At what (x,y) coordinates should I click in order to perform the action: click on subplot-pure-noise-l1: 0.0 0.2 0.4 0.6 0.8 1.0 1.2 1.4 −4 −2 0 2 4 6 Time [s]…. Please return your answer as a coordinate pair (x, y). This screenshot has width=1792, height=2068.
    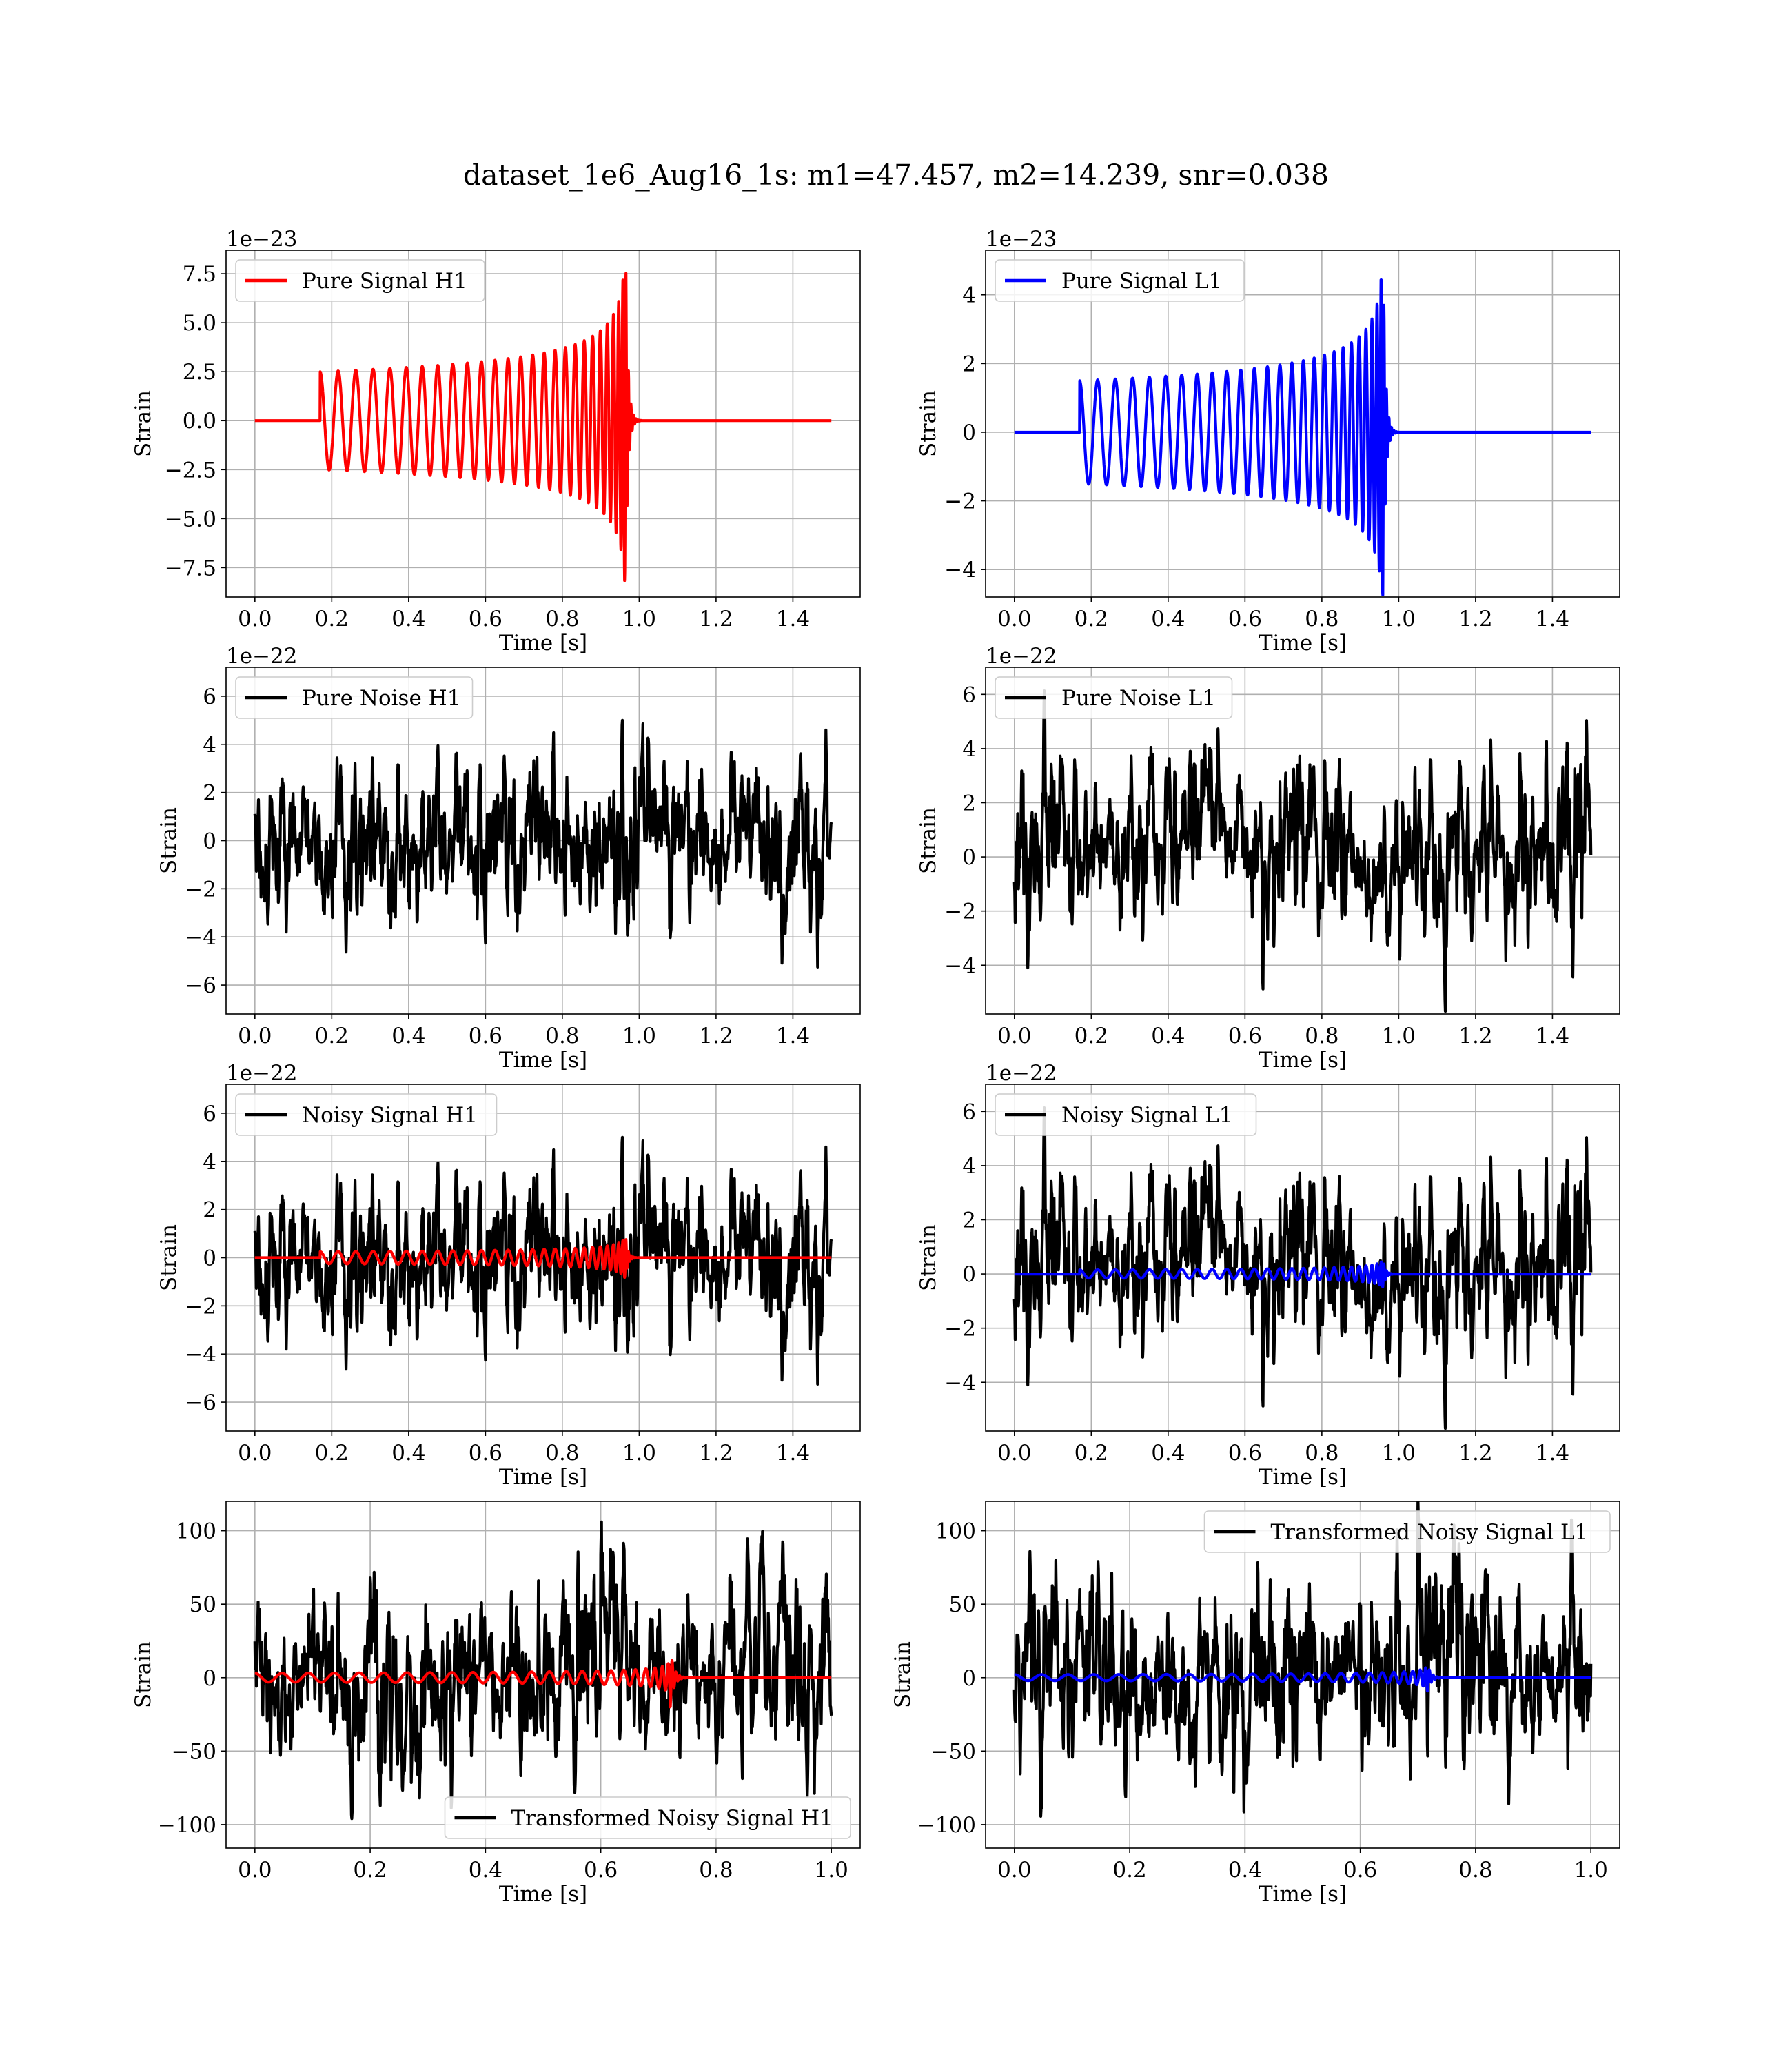
    Looking at the image, I should click on (1268, 858).